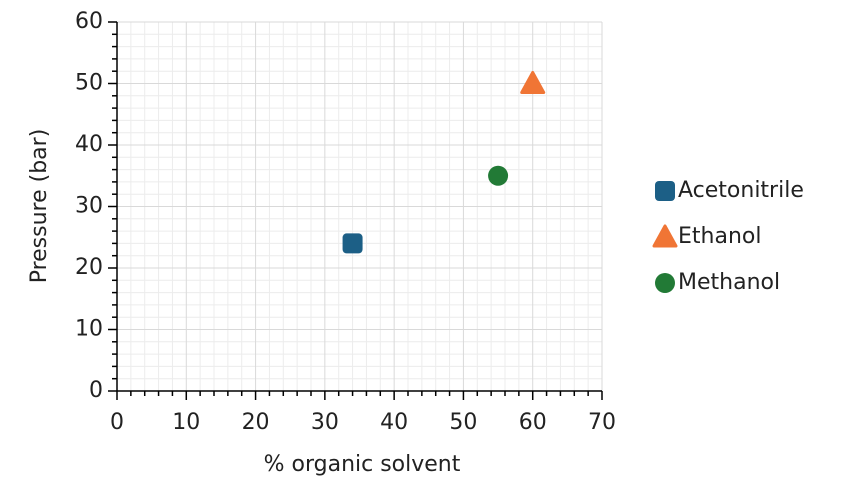 The height and width of the screenshot is (489, 850). What do you see at coordinates (741, 190) in the screenshot?
I see `legend-label: Acetonitrile` at bounding box center [741, 190].